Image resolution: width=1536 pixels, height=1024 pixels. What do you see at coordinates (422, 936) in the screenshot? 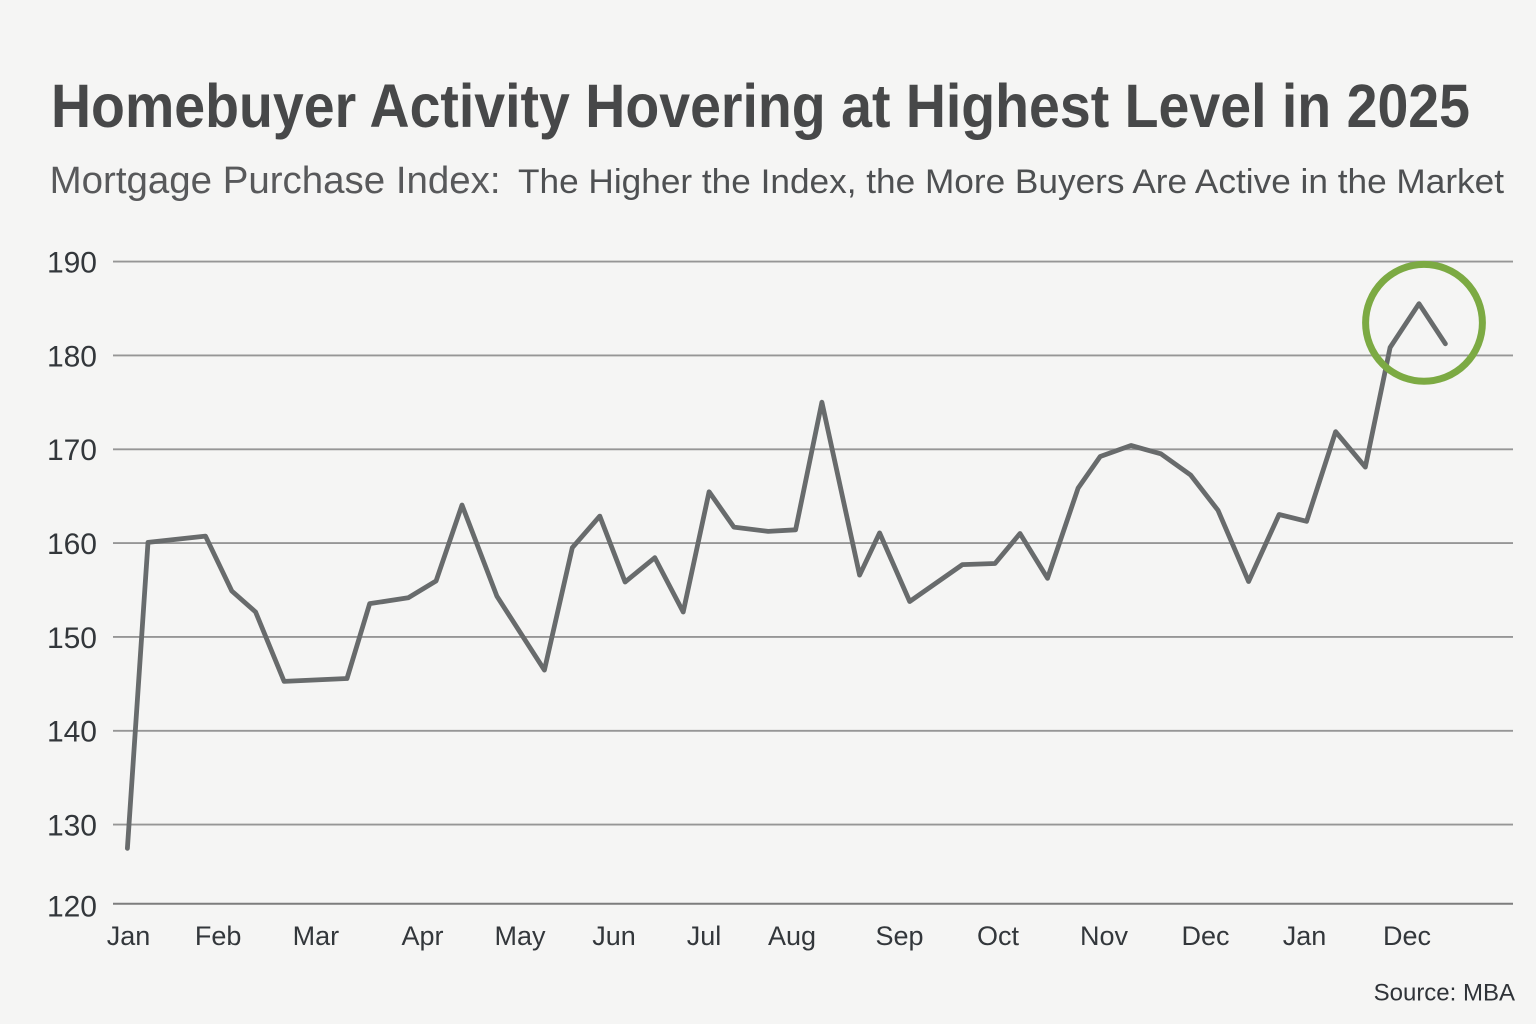
I see `svg-text: Apr` at bounding box center [422, 936].